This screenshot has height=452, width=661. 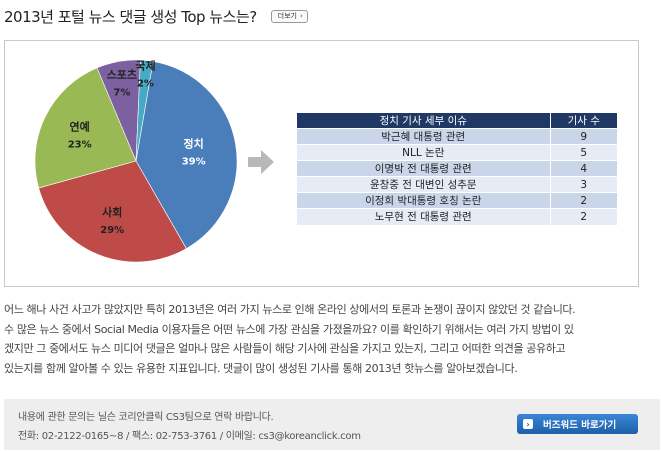 I want to click on more-button-label: 더보기, so click(x=287, y=16).